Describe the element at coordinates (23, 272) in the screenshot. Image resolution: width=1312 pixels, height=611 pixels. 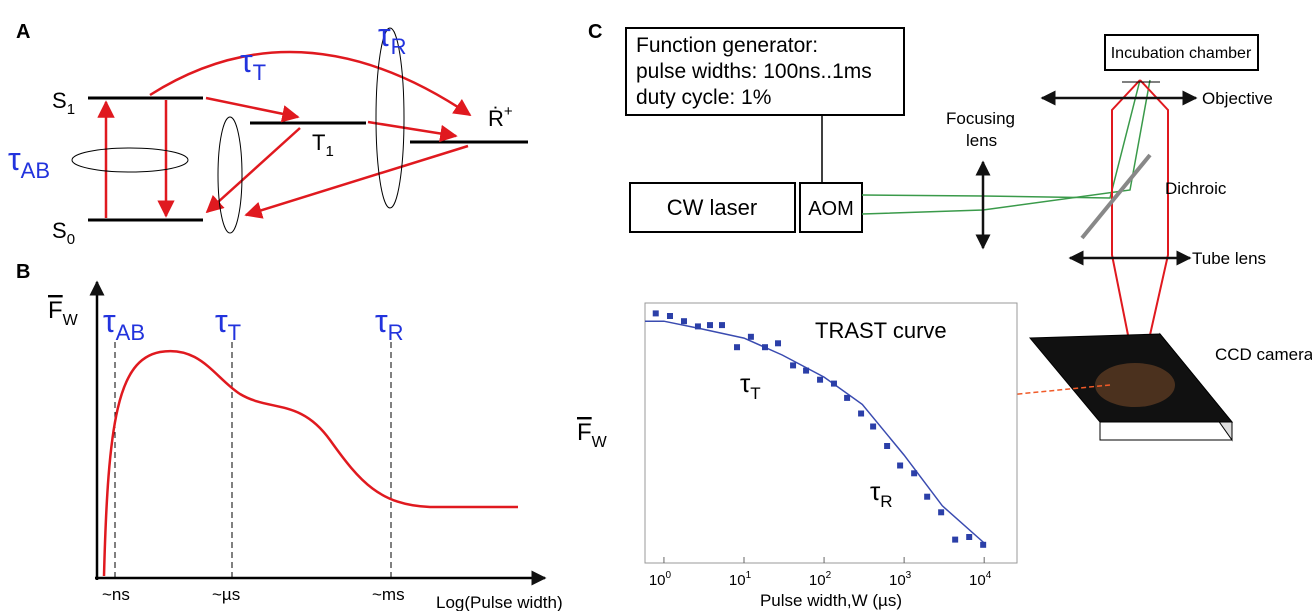
I see `panel-label: B` at that location.